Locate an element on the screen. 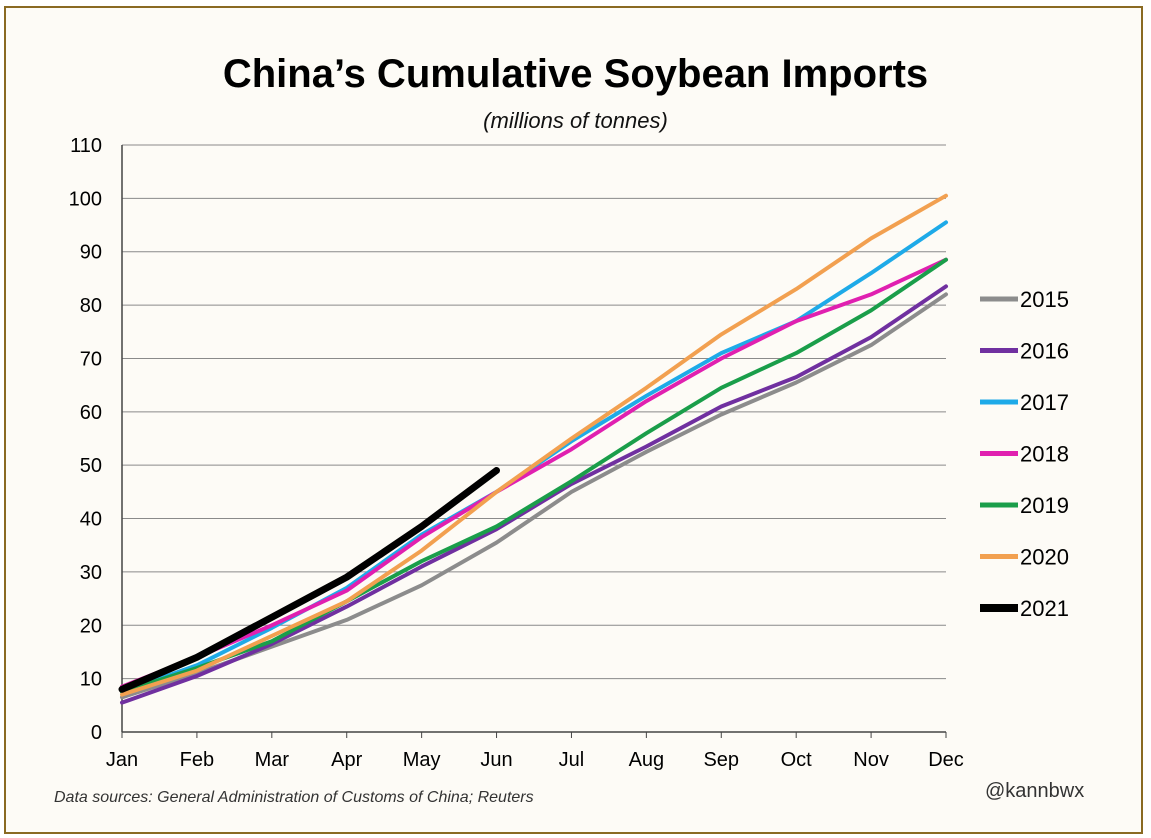  y-tick-label: 100 is located at coordinates (85, 199).